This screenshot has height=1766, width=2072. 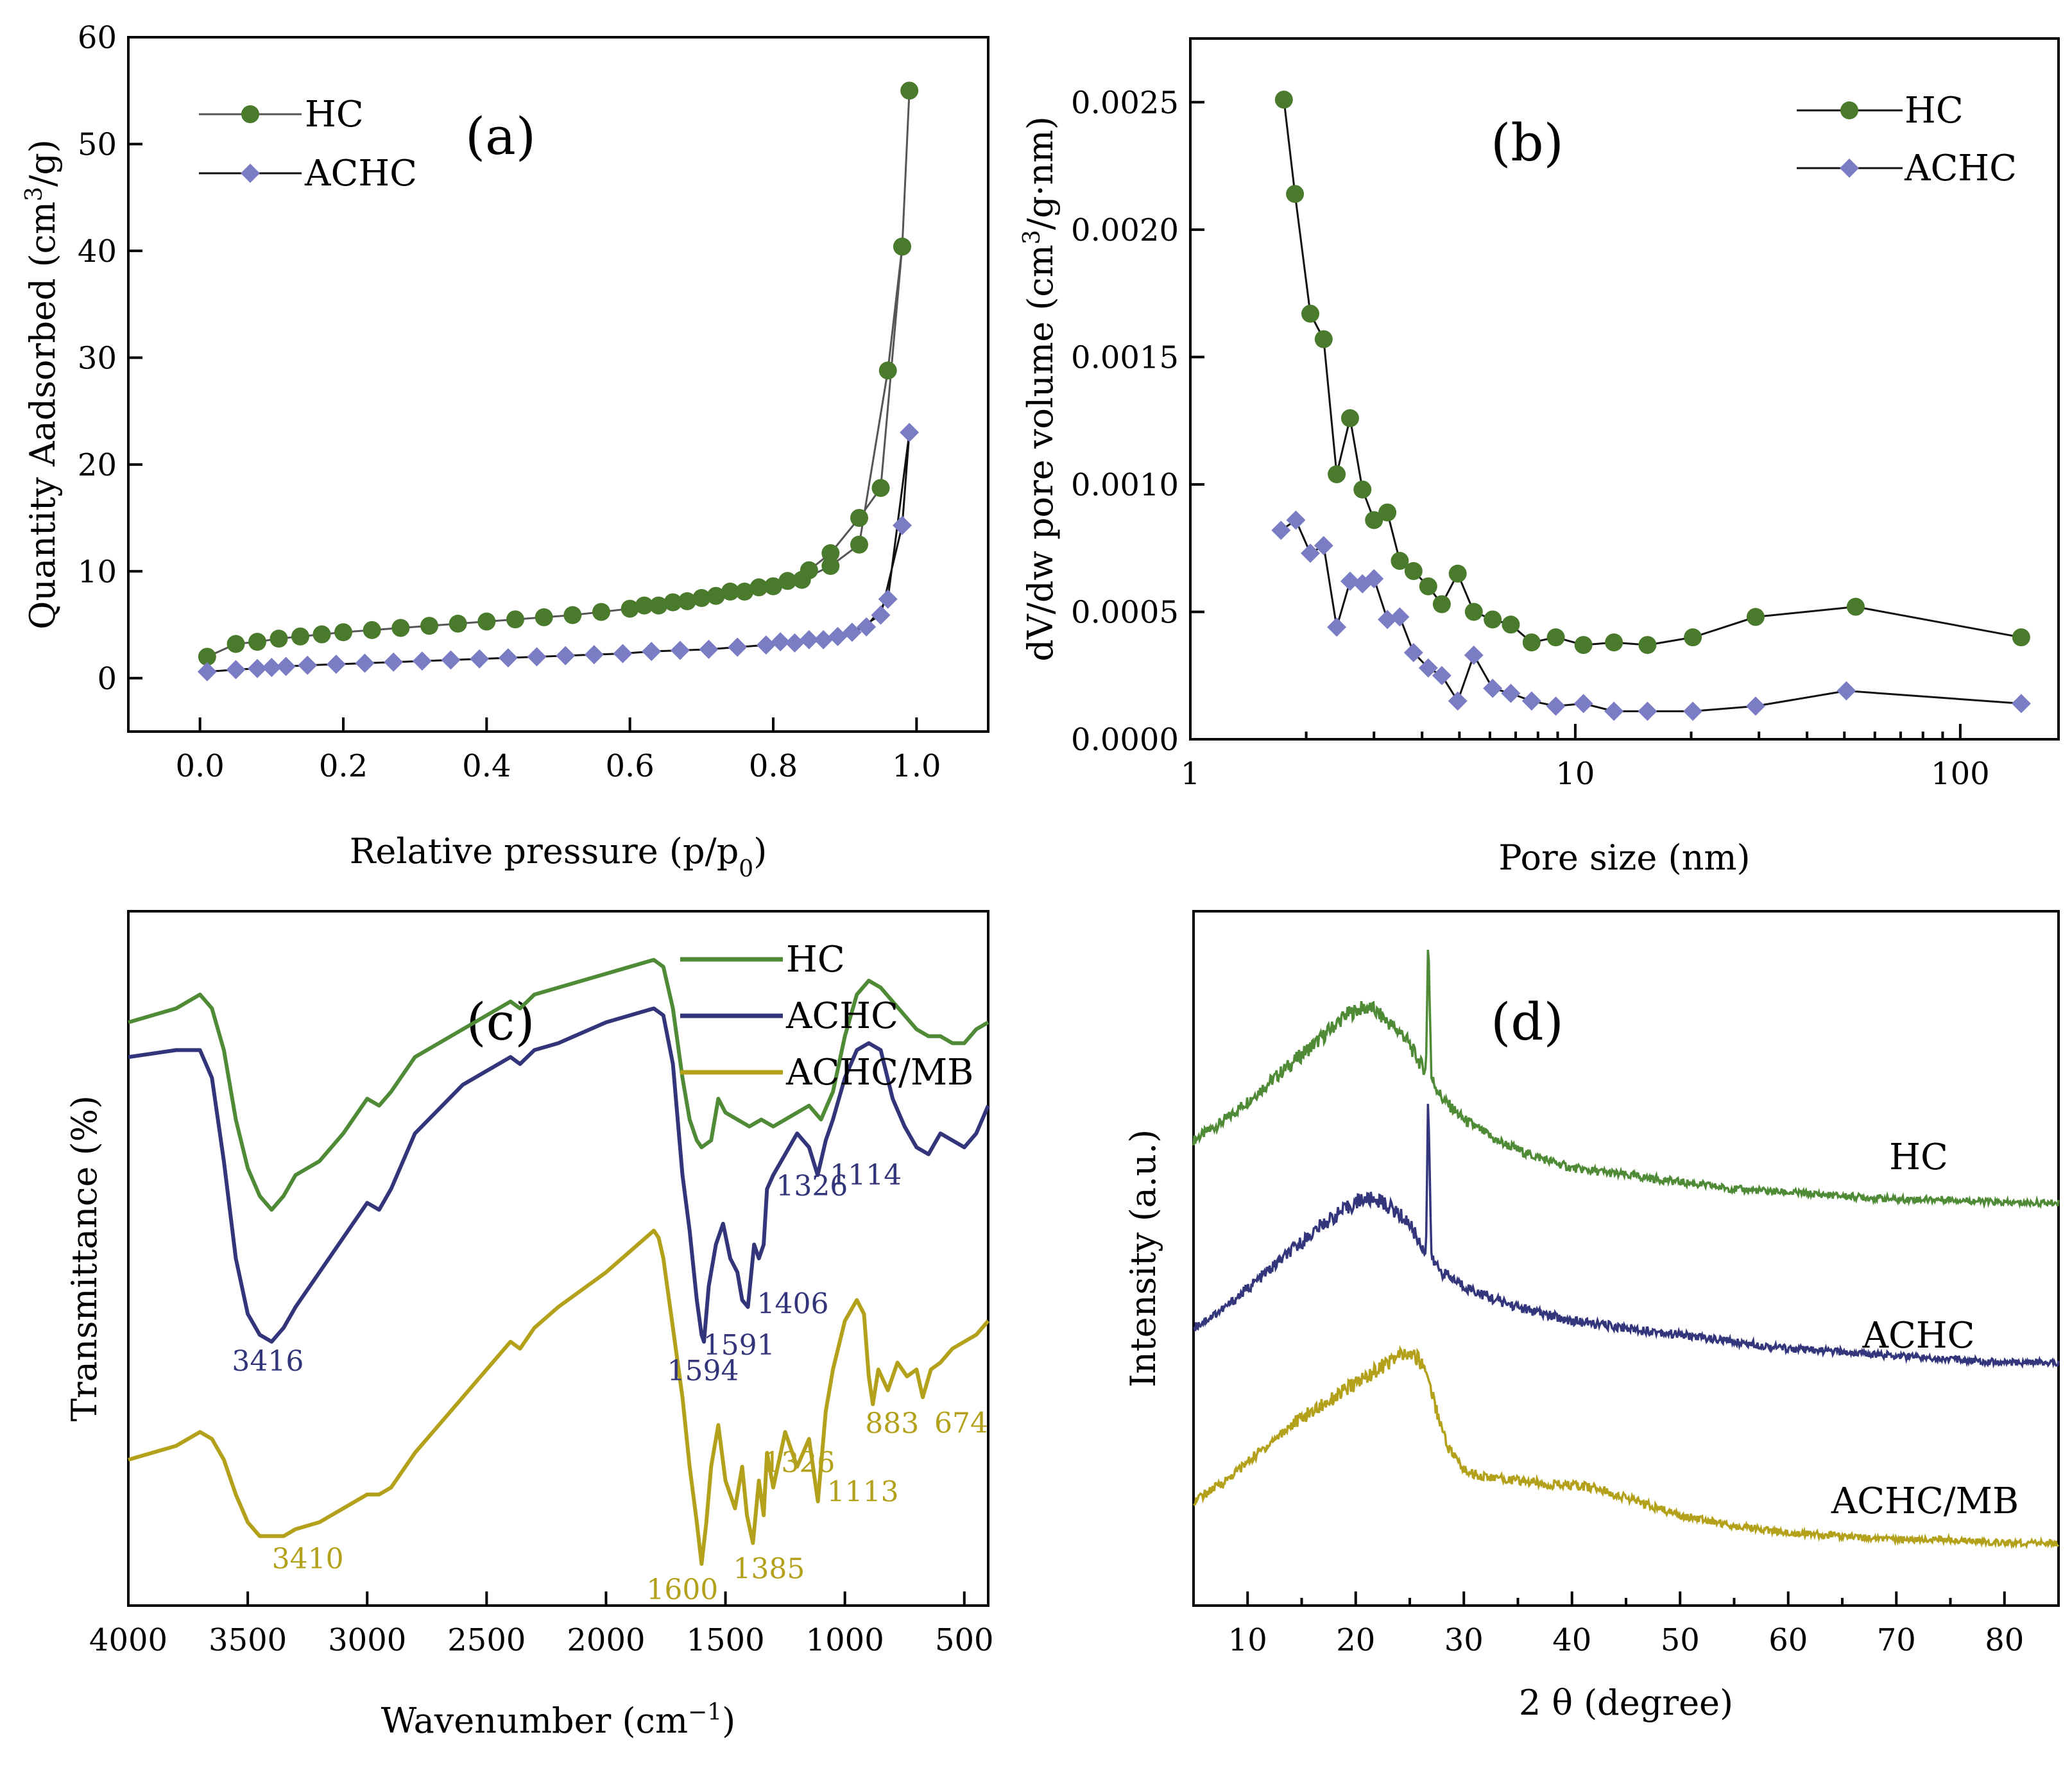 I want to click on y-tick-label: 40, so click(x=97, y=252).